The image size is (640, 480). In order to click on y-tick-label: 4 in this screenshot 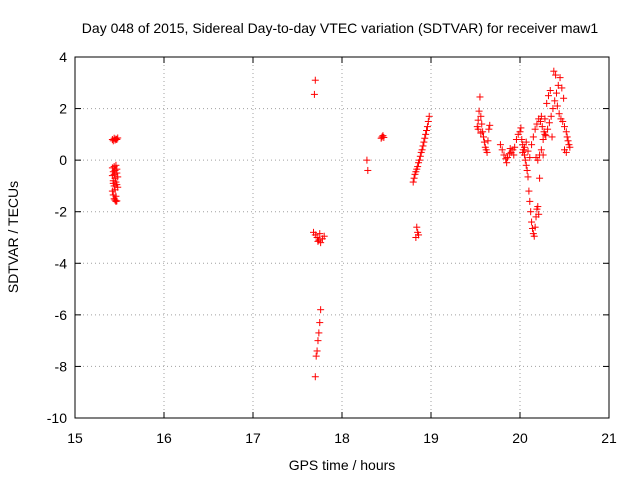, I will do `click(63, 57)`.